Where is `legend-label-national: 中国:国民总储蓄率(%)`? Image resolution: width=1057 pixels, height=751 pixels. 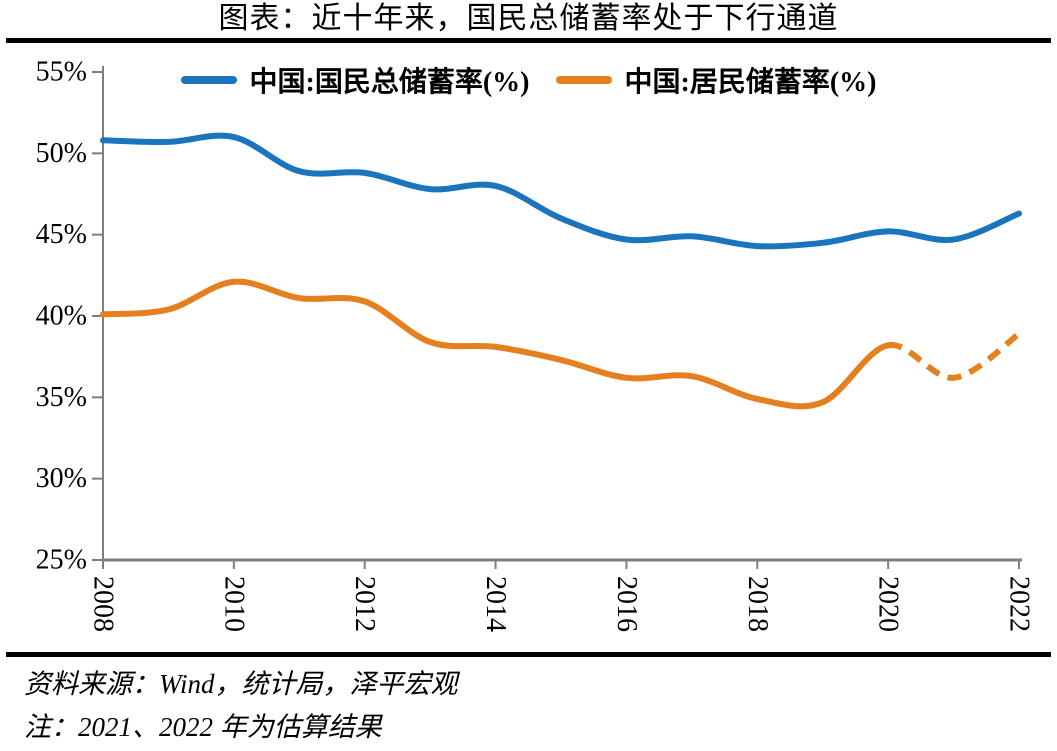
legend-label-national: 中国:国民总储蓄率(%) is located at coordinates (389, 82).